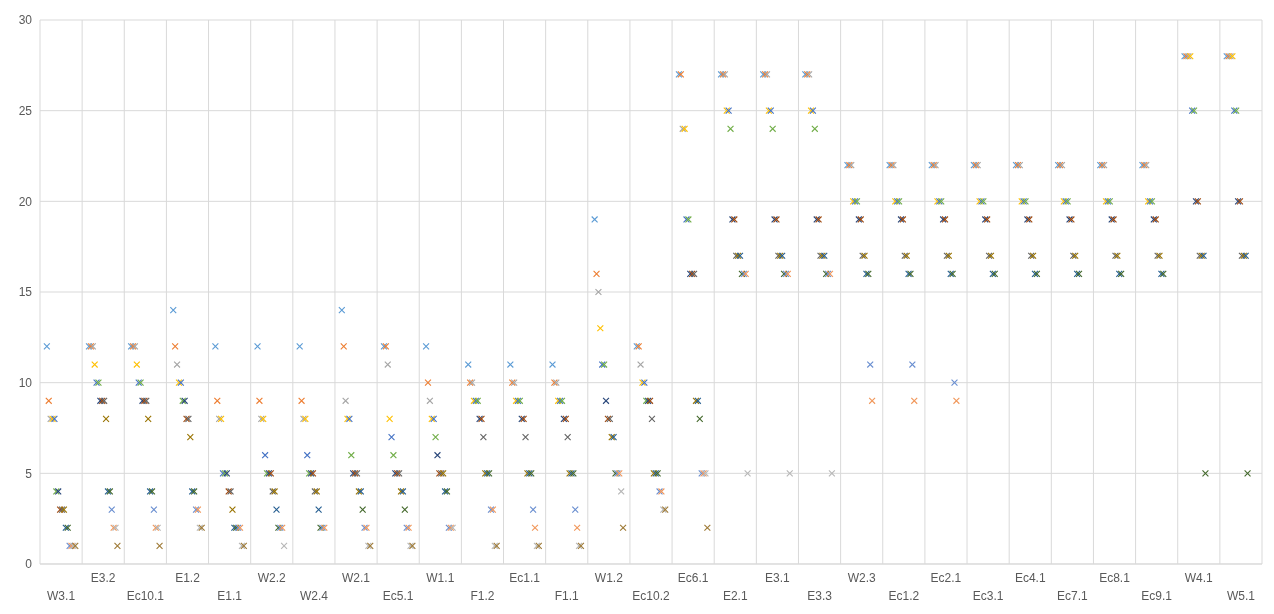 The image size is (1274, 614). What do you see at coordinates (103, 578) in the screenshot?
I see `x-tick-label: E3.2` at bounding box center [103, 578].